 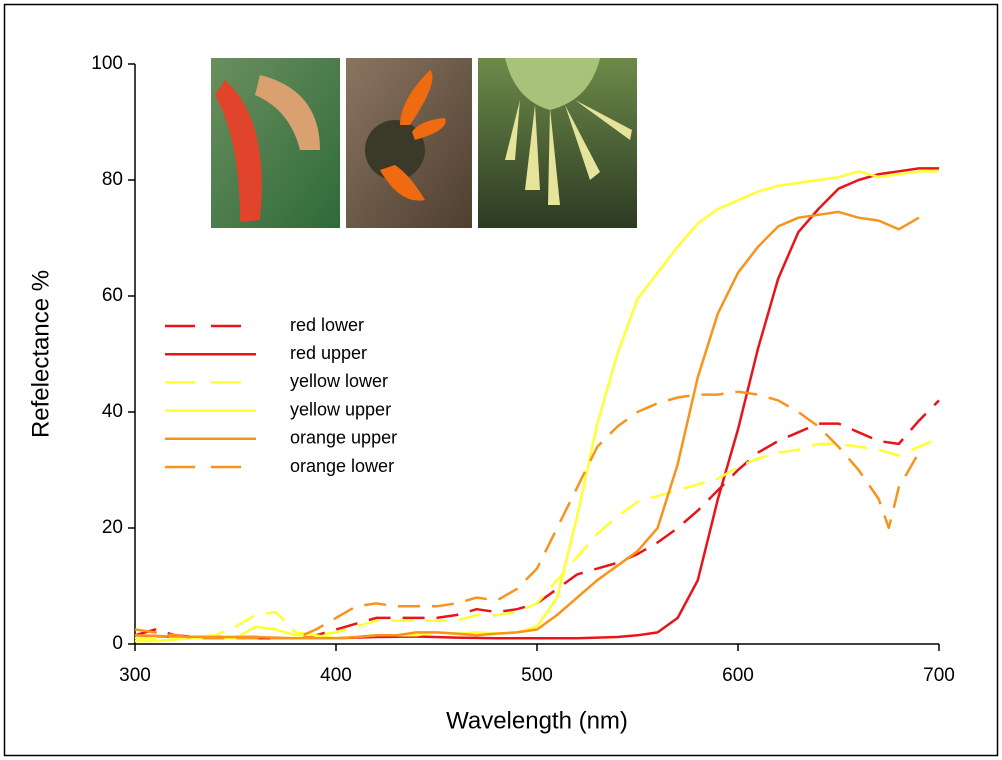 I want to click on legend-label: red upper, so click(x=328, y=353).